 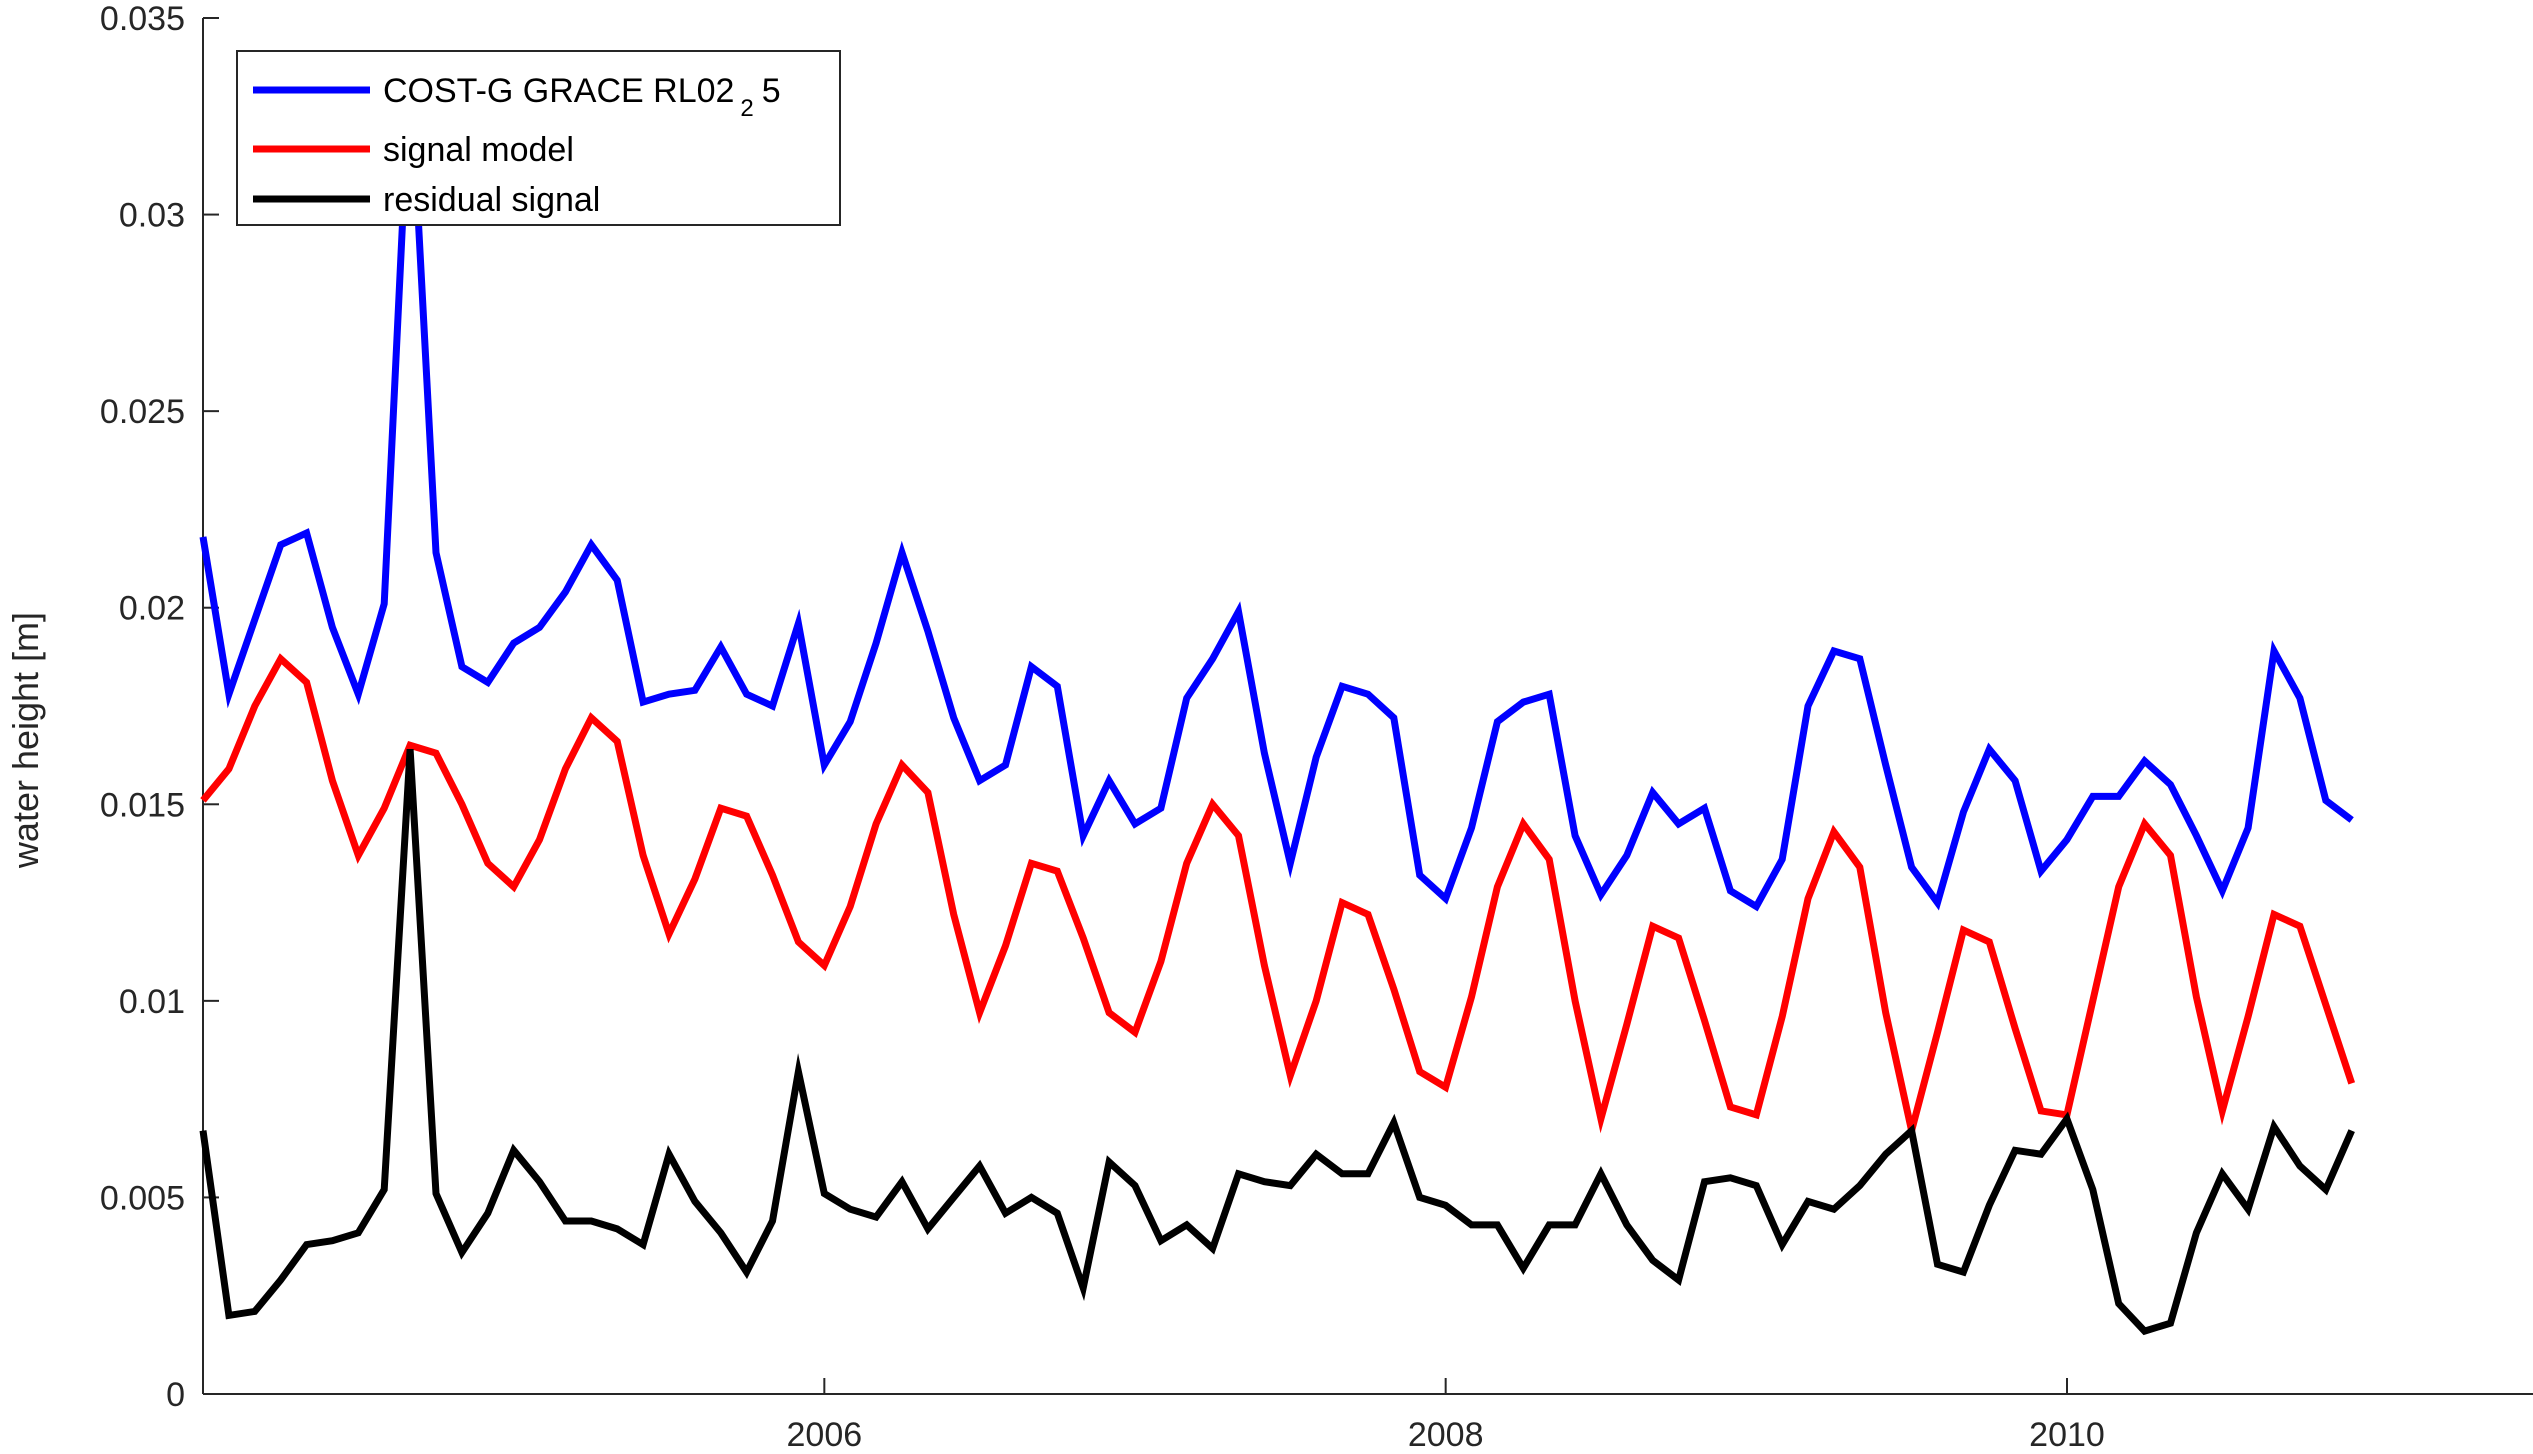 I want to click on y-tick-label: 0, so click(x=175, y=1395).